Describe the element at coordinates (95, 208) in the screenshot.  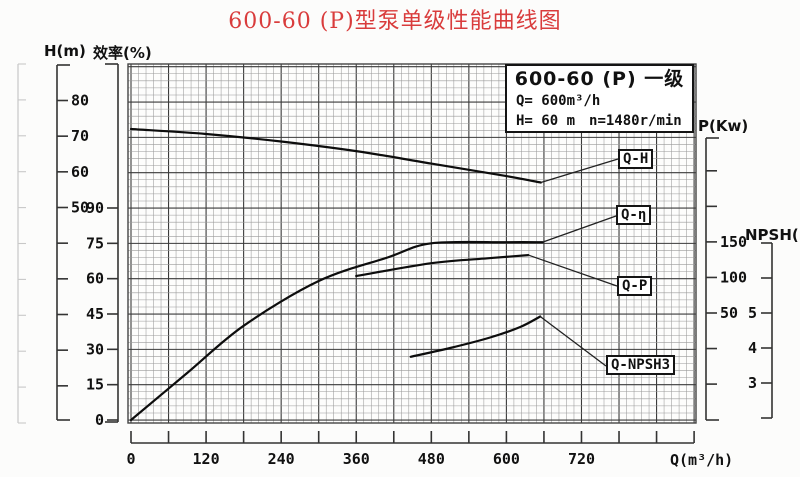
I see `efficiency-axis-tick-label: 90` at that location.